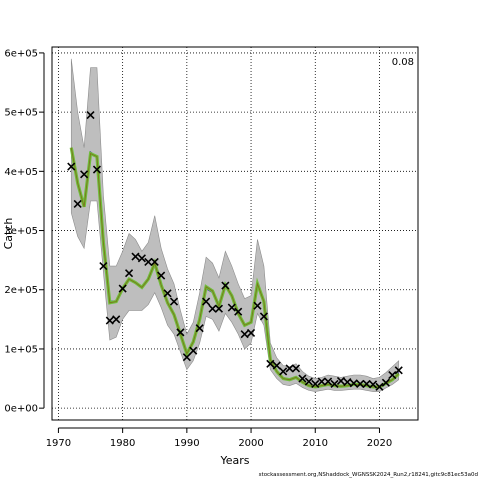 This screenshot has width=480, height=480. Describe the element at coordinates (122, 443) in the screenshot. I see `x-tick-label: 1980` at that location.